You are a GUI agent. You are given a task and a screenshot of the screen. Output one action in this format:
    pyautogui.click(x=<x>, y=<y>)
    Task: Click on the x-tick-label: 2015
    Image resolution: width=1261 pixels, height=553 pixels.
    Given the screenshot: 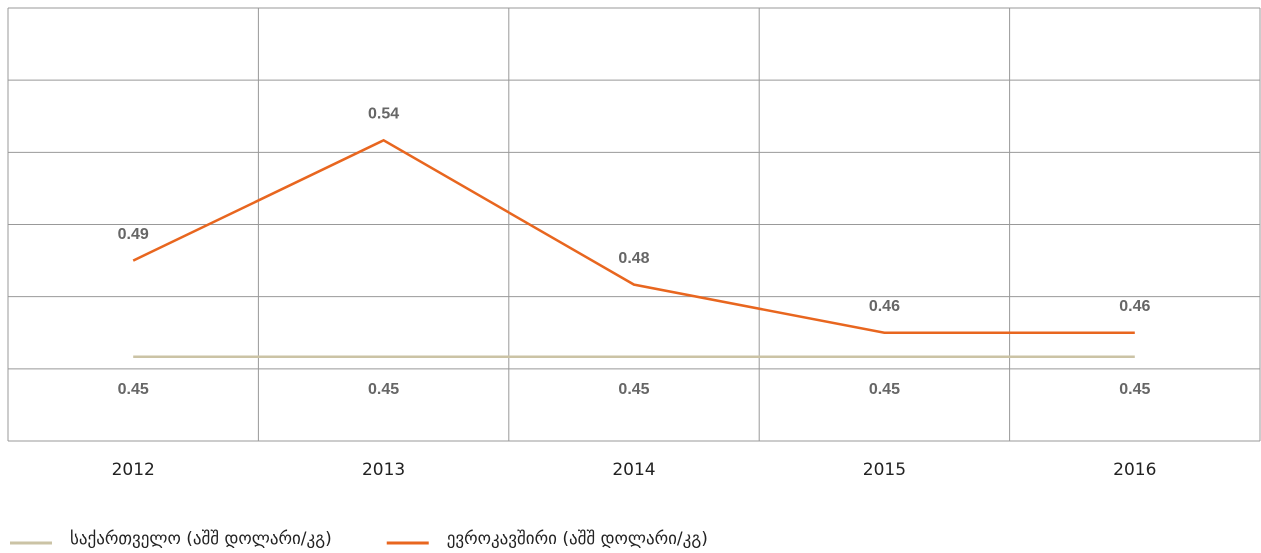 What is the action you would take?
    pyautogui.click(x=884, y=470)
    